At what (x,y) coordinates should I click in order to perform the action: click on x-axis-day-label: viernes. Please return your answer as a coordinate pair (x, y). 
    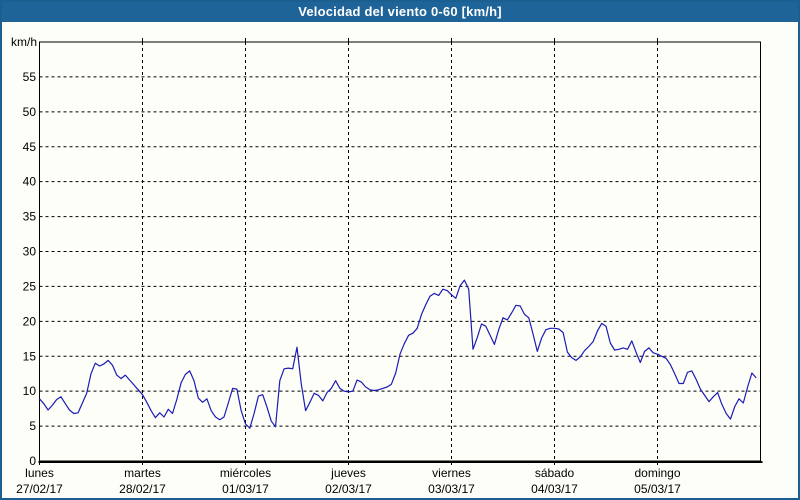
    Looking at the image, I should click on (451, 473).